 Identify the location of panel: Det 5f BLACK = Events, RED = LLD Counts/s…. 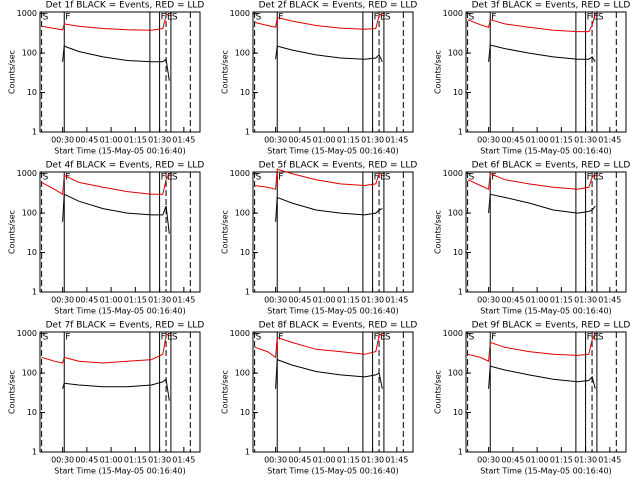
(319, 238).